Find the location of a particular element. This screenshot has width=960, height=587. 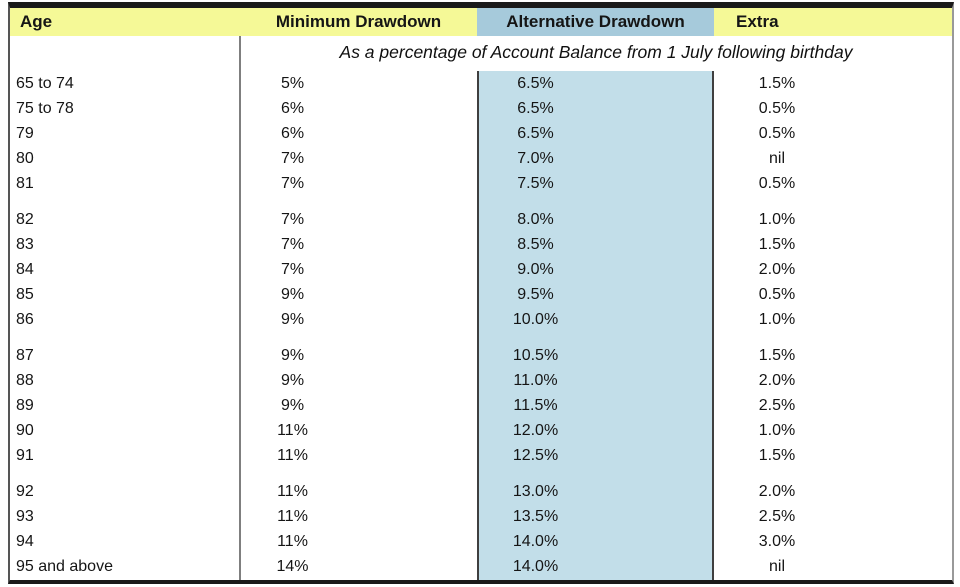

extra-cell: 3.0% is located at coordinates (777, 541).